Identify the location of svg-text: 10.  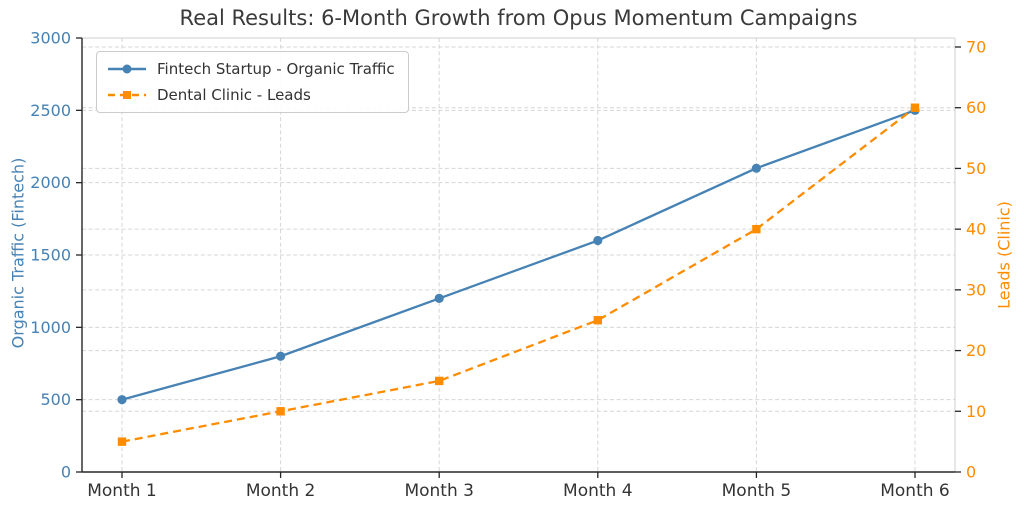
(976, 411).